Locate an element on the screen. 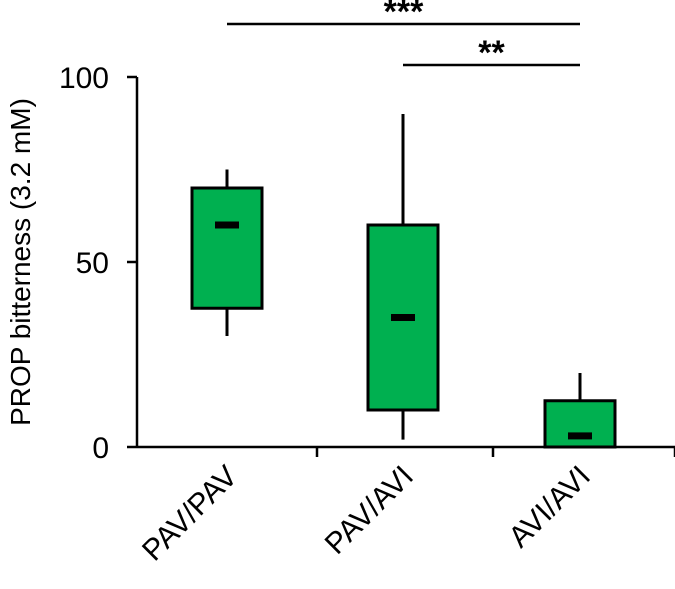 The width and height of the screenshot is (675, 589). box-avi-avi is located at coordinates (580, 411).